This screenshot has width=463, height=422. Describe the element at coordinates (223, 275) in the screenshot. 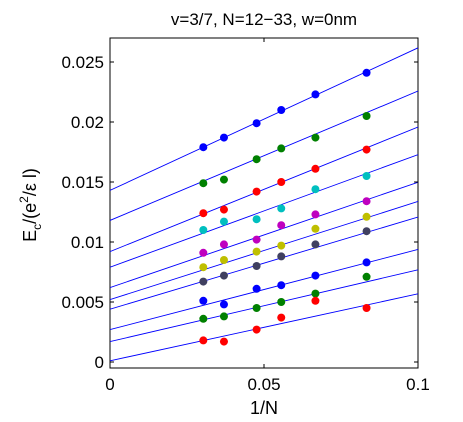

I see `data-point-s7-p2` at that location.